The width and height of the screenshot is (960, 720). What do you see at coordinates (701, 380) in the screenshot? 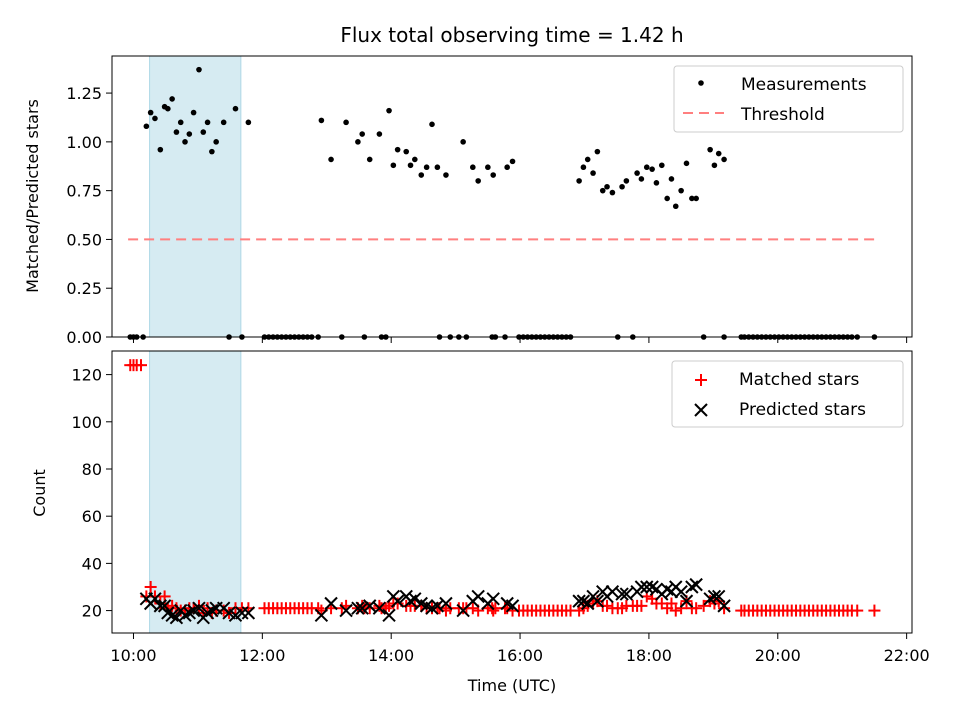
I see `legend-matched-marker` at bounding box center [701, 380].